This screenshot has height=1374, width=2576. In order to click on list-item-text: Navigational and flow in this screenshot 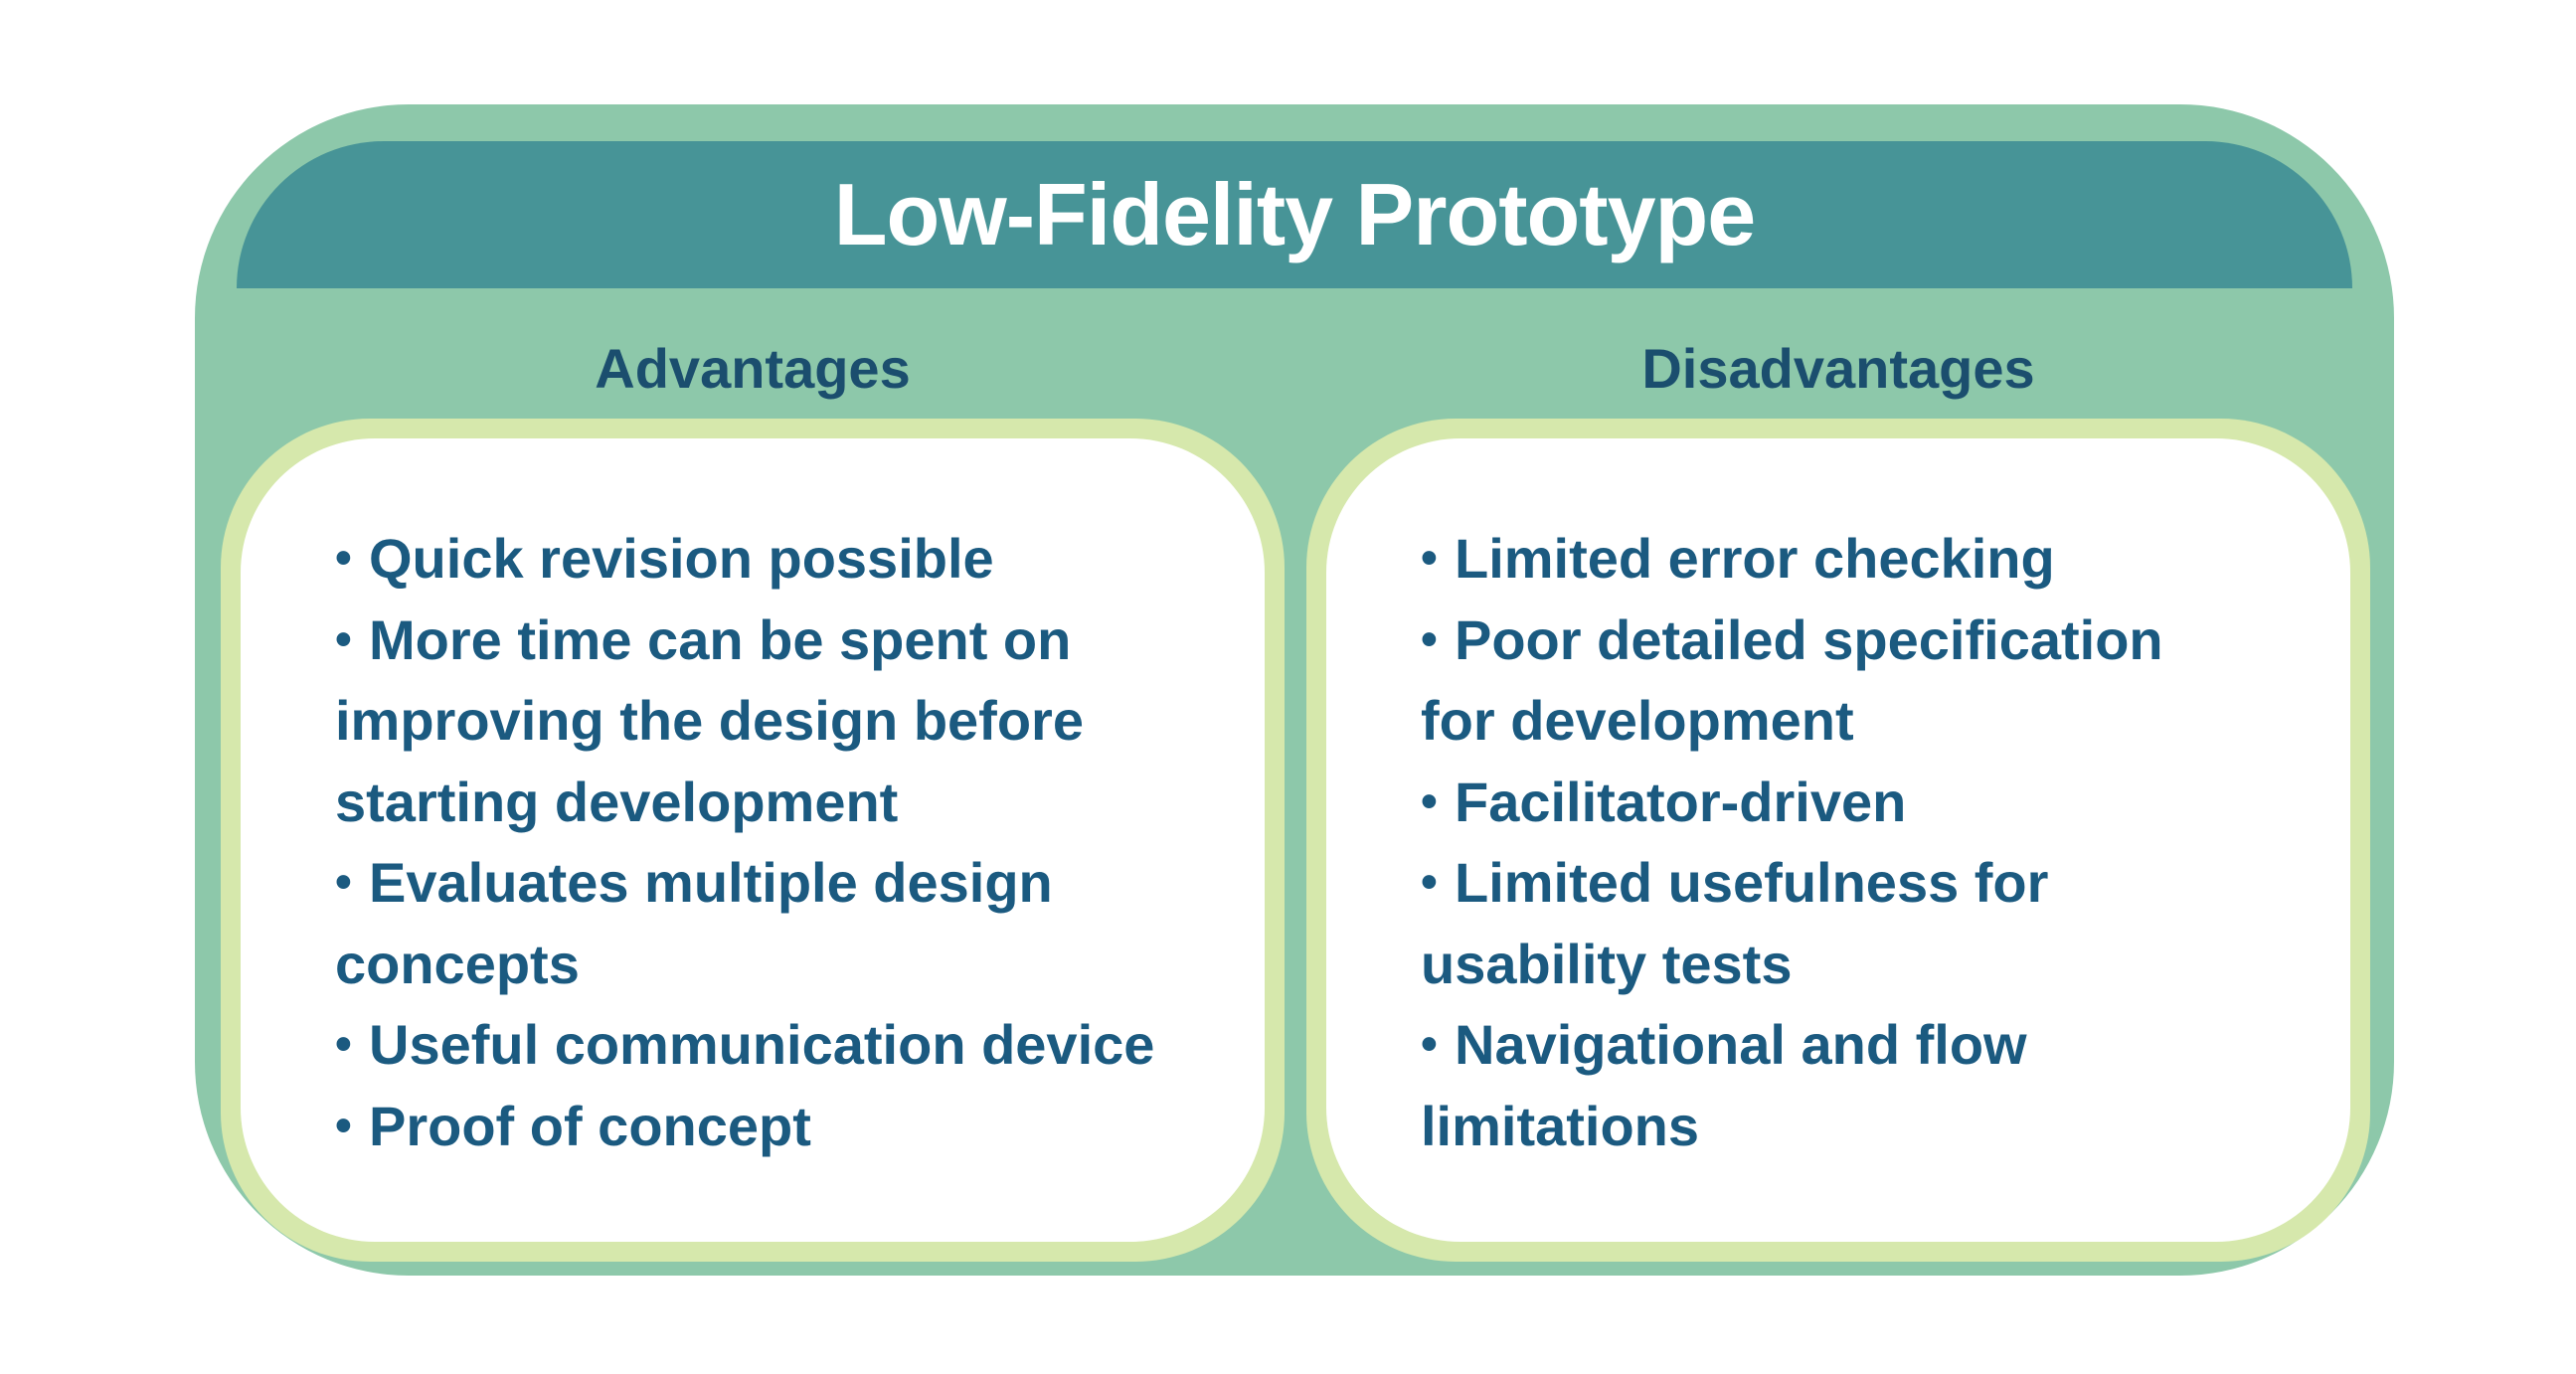, I will do `click(1741, 1044)`.